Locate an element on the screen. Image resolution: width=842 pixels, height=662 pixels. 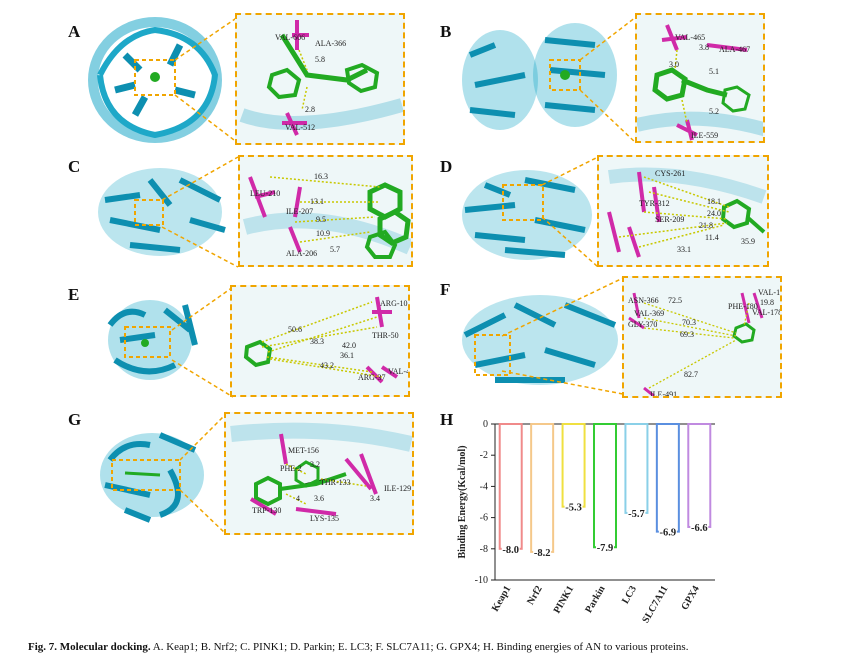
panel-letter-g: G is located at coordinates (75, 419).